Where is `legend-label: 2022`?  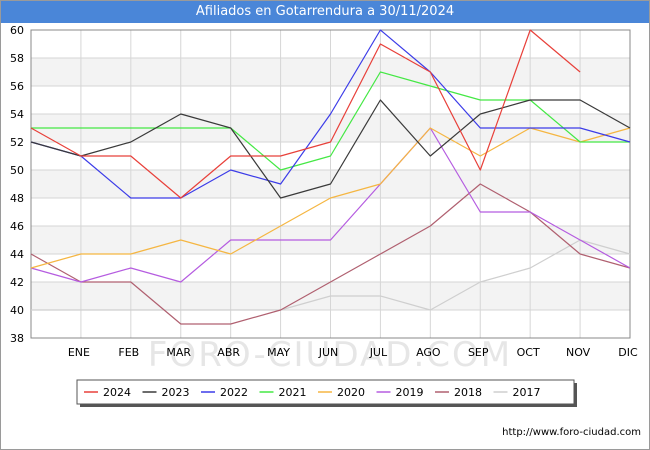
legend-label: 2022 is located at coordinates (234, 392).